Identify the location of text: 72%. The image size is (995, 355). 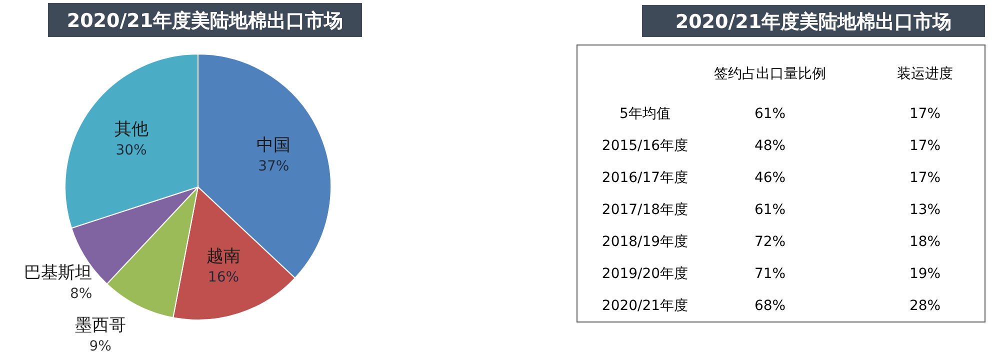
(770, 242).